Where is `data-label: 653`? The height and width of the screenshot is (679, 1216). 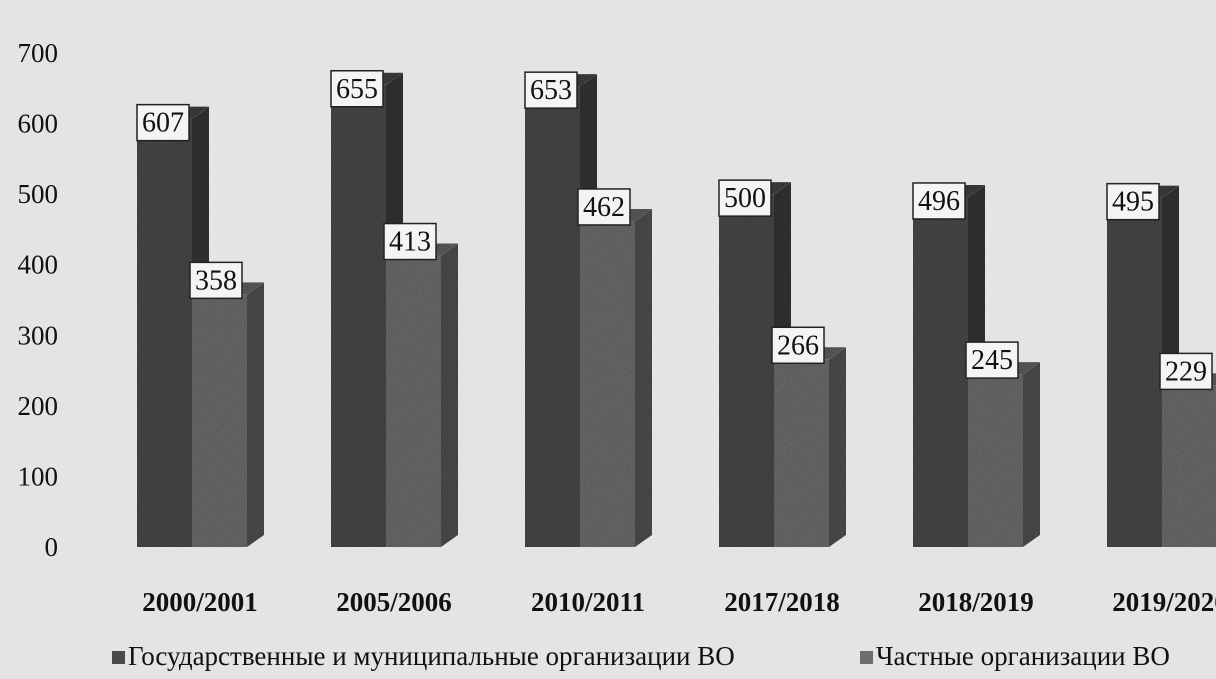 data-label: 653 is located at coordinates (551, 90).